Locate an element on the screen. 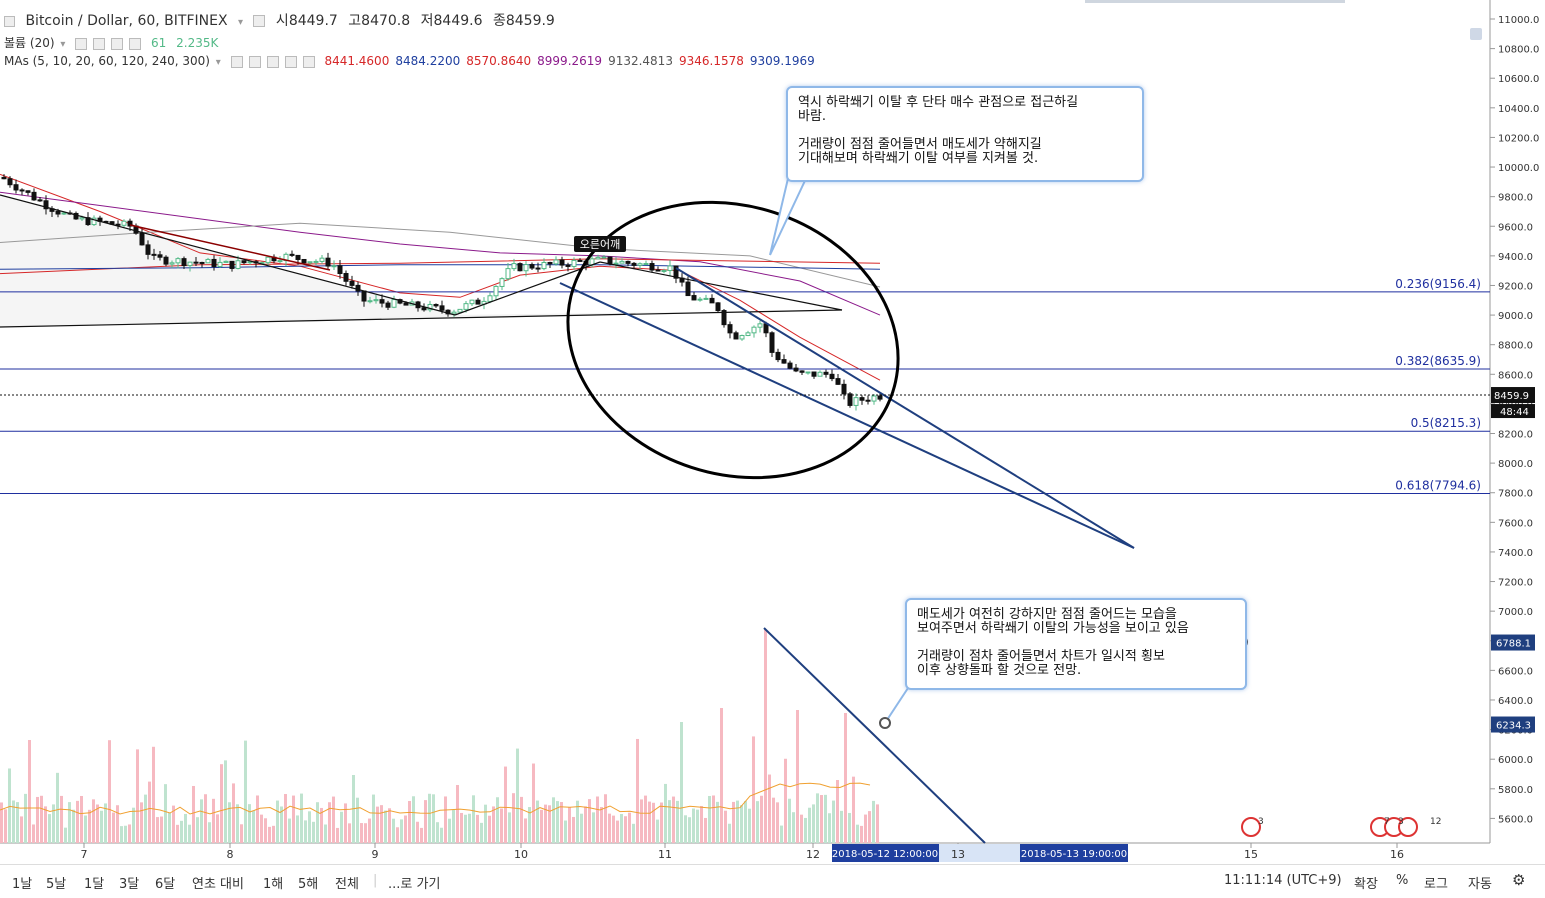  percent-toggle: % is located at coordinates (1402, 880).